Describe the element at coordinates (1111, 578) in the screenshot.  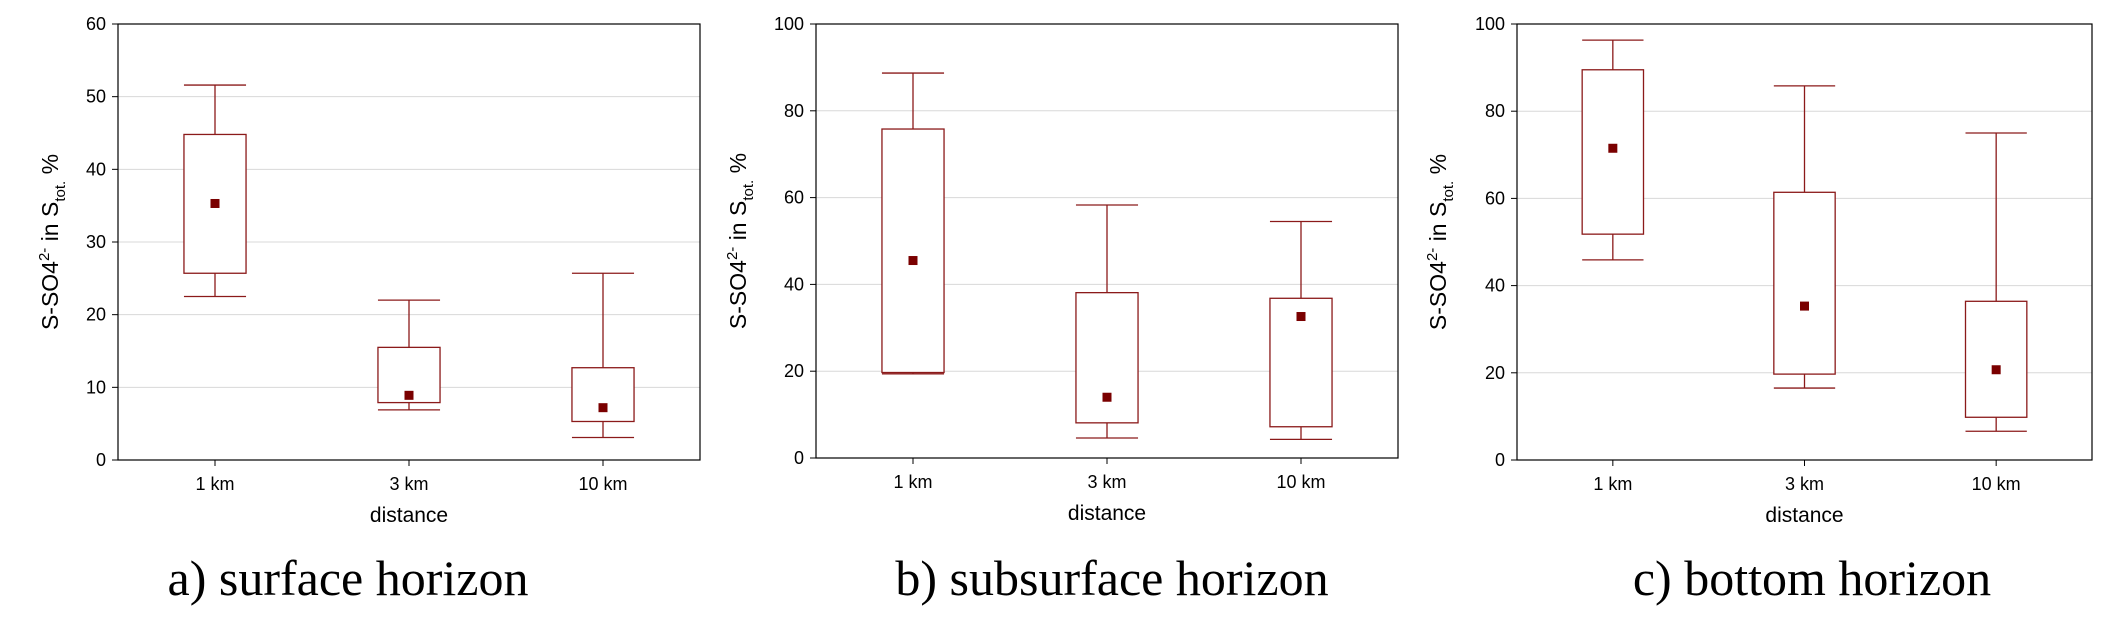
I see `panel-caption: b) subsurface horizon` at that location.